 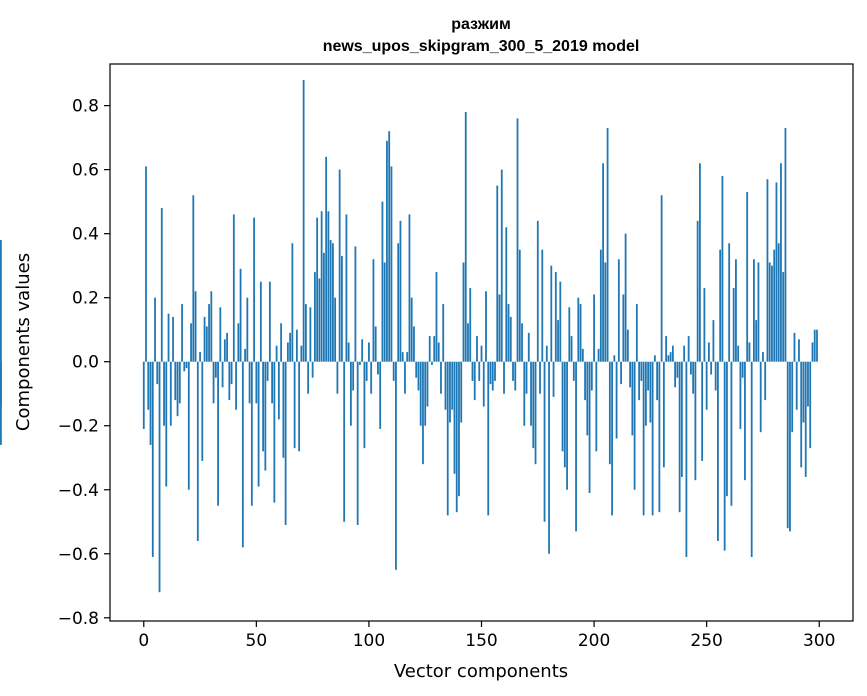 What do you see at coordinates (78, 619) in the screenshot?
I see `y-tick-label: −0.8` at bounding box center [78, 619].